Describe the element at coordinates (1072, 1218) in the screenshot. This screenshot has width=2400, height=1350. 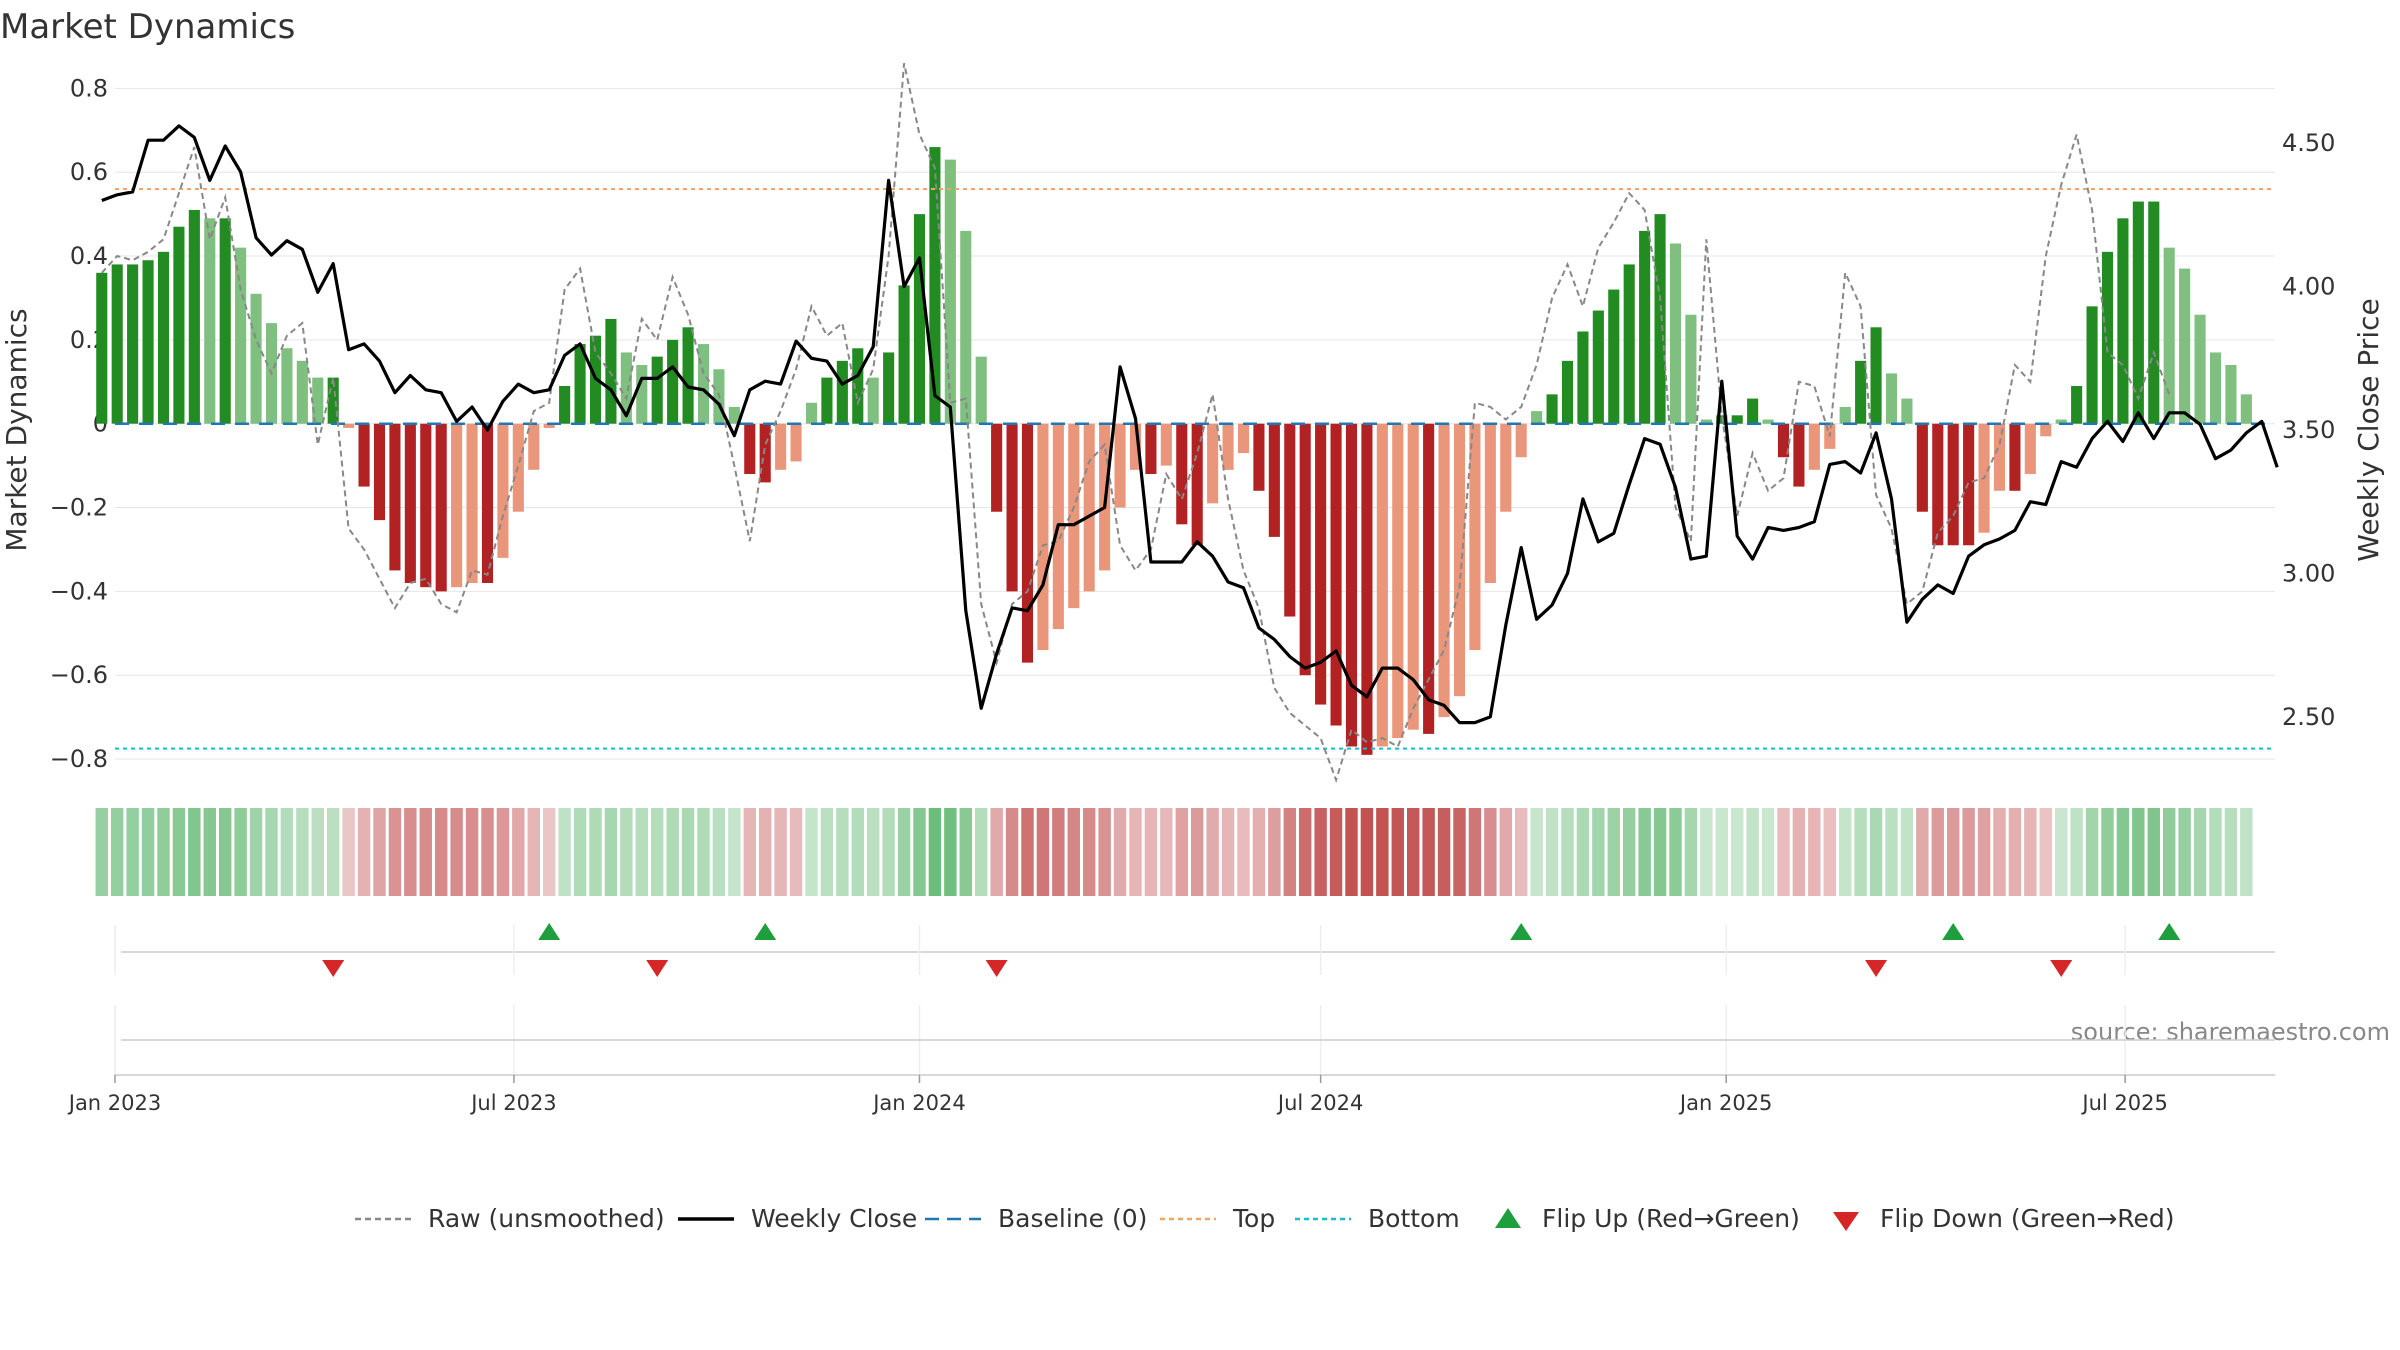
I see `legend-label: Baseline (0)` at that location.